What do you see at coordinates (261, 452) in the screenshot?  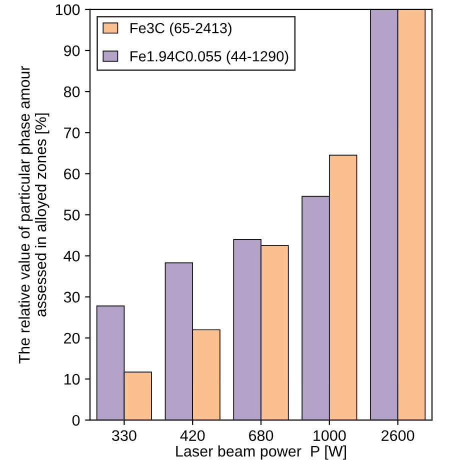 I see `x-axis-title: Laser beam power P [W]` at bounding box center [261, 452].